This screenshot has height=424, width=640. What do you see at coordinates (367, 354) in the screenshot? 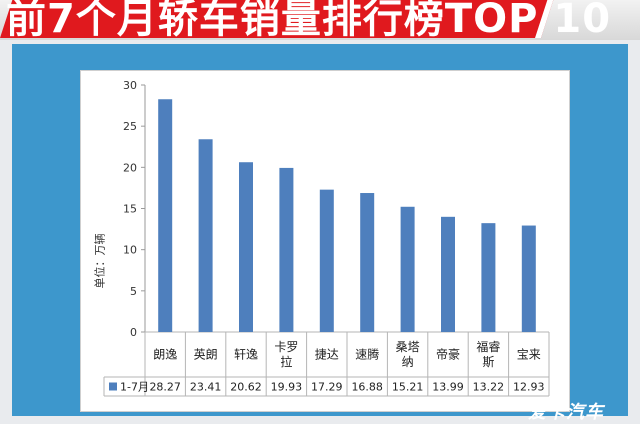
I see `x-category-label: 速腾` at bounding box center [367, 354].